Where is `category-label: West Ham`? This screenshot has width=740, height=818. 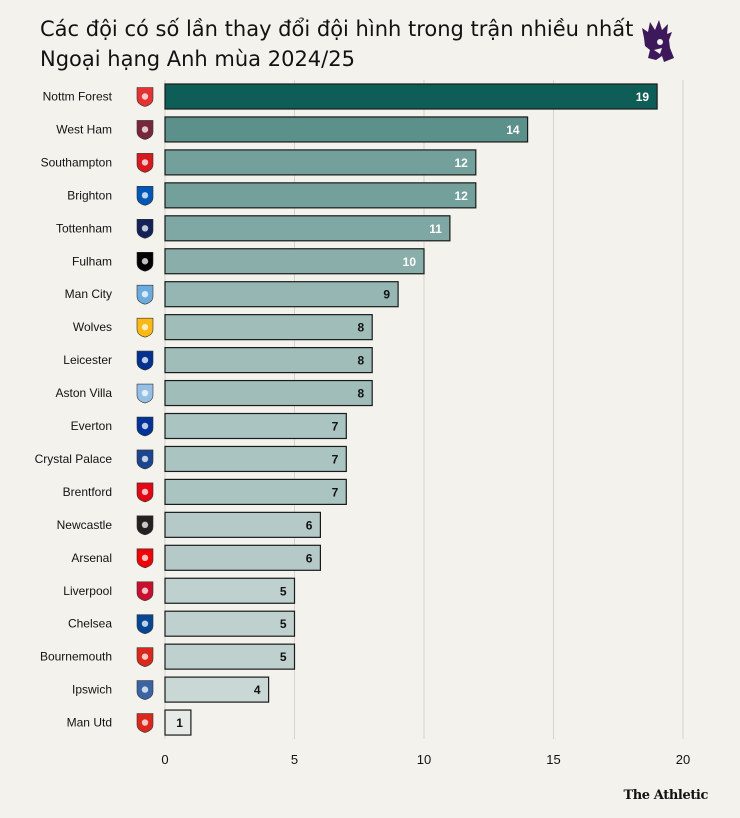
category-label: West Ham is located at coordinates (84, 129).